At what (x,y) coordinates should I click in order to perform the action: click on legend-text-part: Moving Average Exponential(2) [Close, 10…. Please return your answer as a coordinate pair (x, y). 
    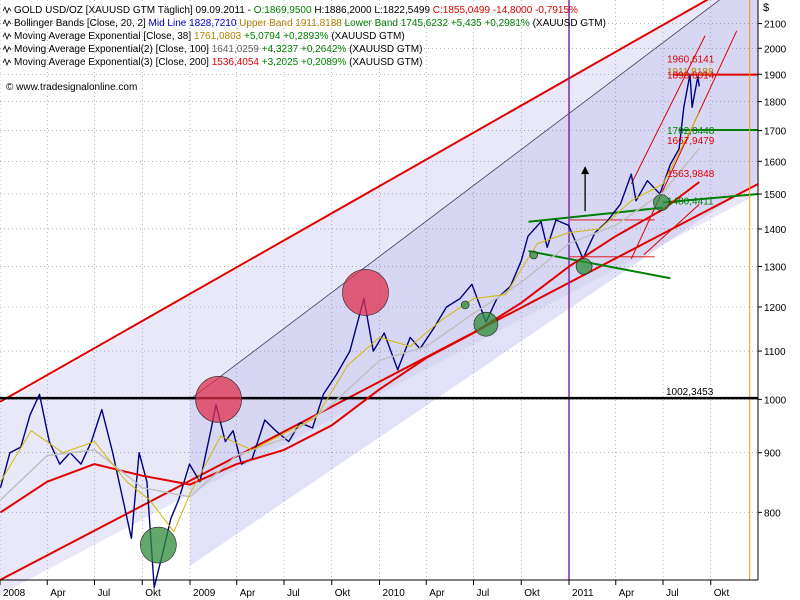
    Looking at the image, I should click on (113, 49).